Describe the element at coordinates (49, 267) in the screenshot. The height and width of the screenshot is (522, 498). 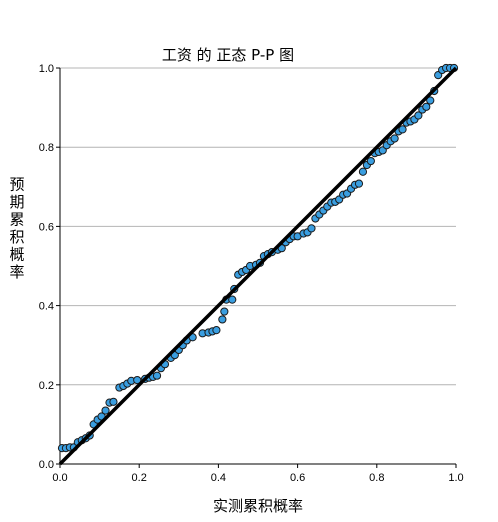
I see `y-axis-ticks: 0.0 0.2 0.4 0.6 0.8 1.0` at that location.